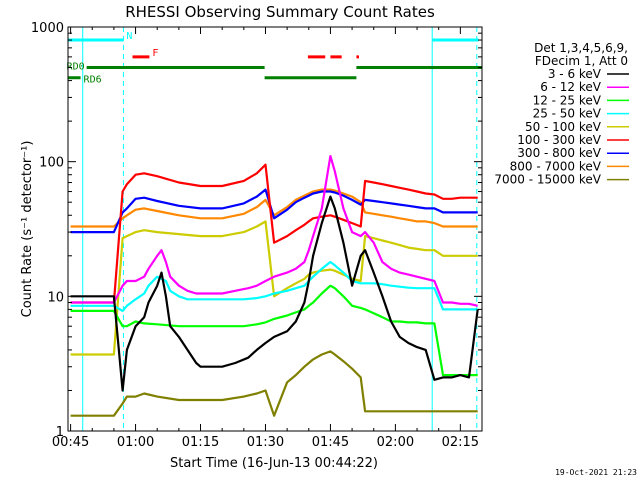  Describe the element at coordinates (581, 61) in the screenshot. I see `legend-title-line-2: FDecim 1, Att 0` at that location.